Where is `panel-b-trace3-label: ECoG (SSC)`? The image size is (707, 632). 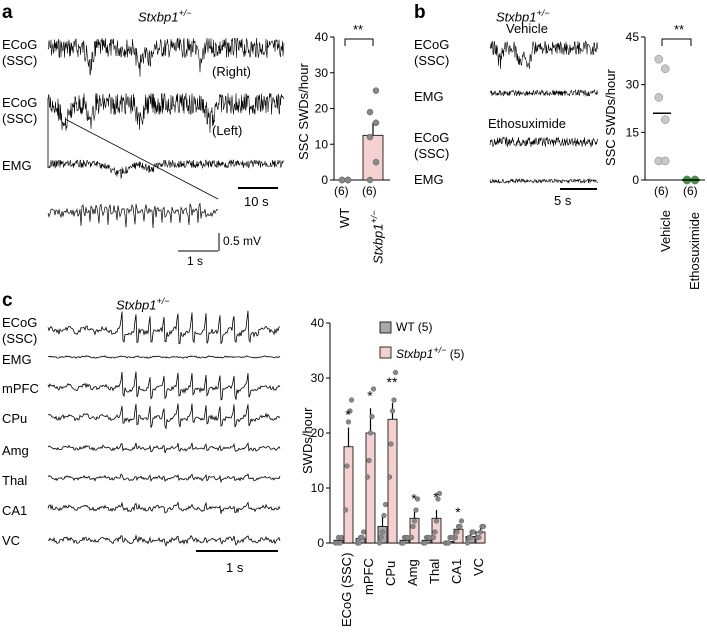 panel-b-trace3-label: ECoG (SSC) is located at coordinates (432, 145).